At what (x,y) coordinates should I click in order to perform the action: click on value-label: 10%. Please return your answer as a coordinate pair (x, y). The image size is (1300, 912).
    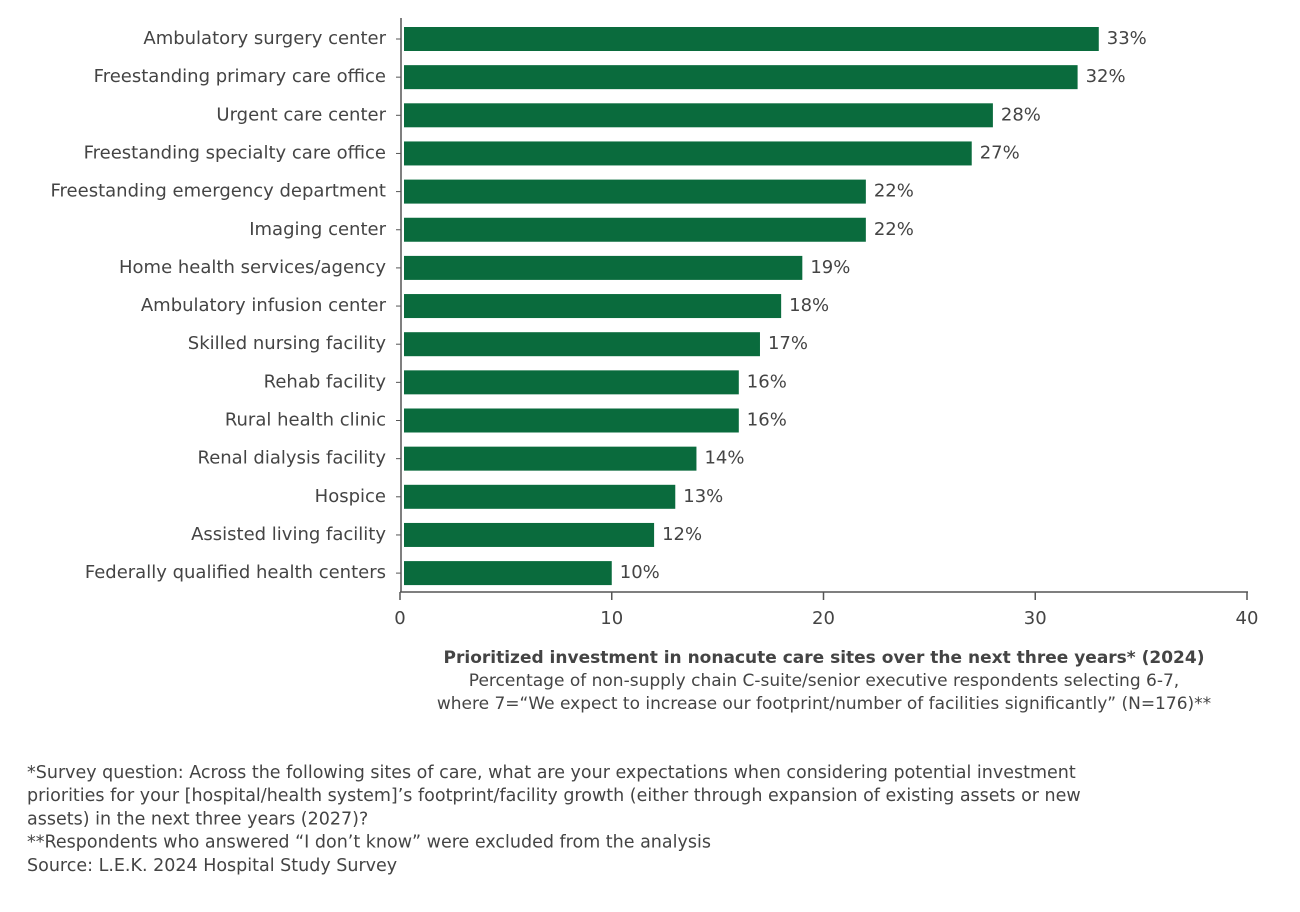
    Looking at the image, I should click on (640, 572).